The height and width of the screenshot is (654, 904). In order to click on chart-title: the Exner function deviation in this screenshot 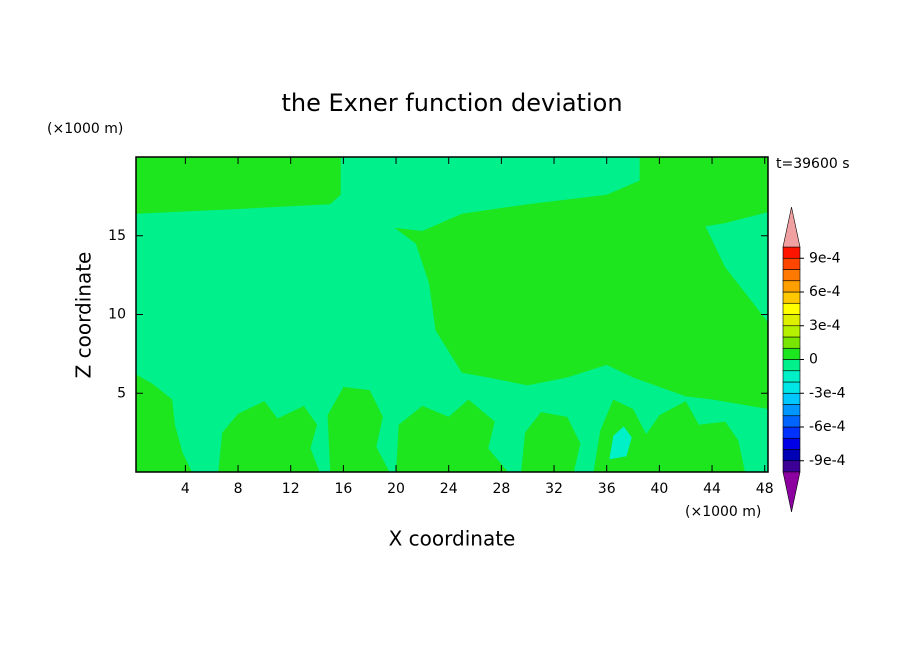, I will do `click(451, 103)`.